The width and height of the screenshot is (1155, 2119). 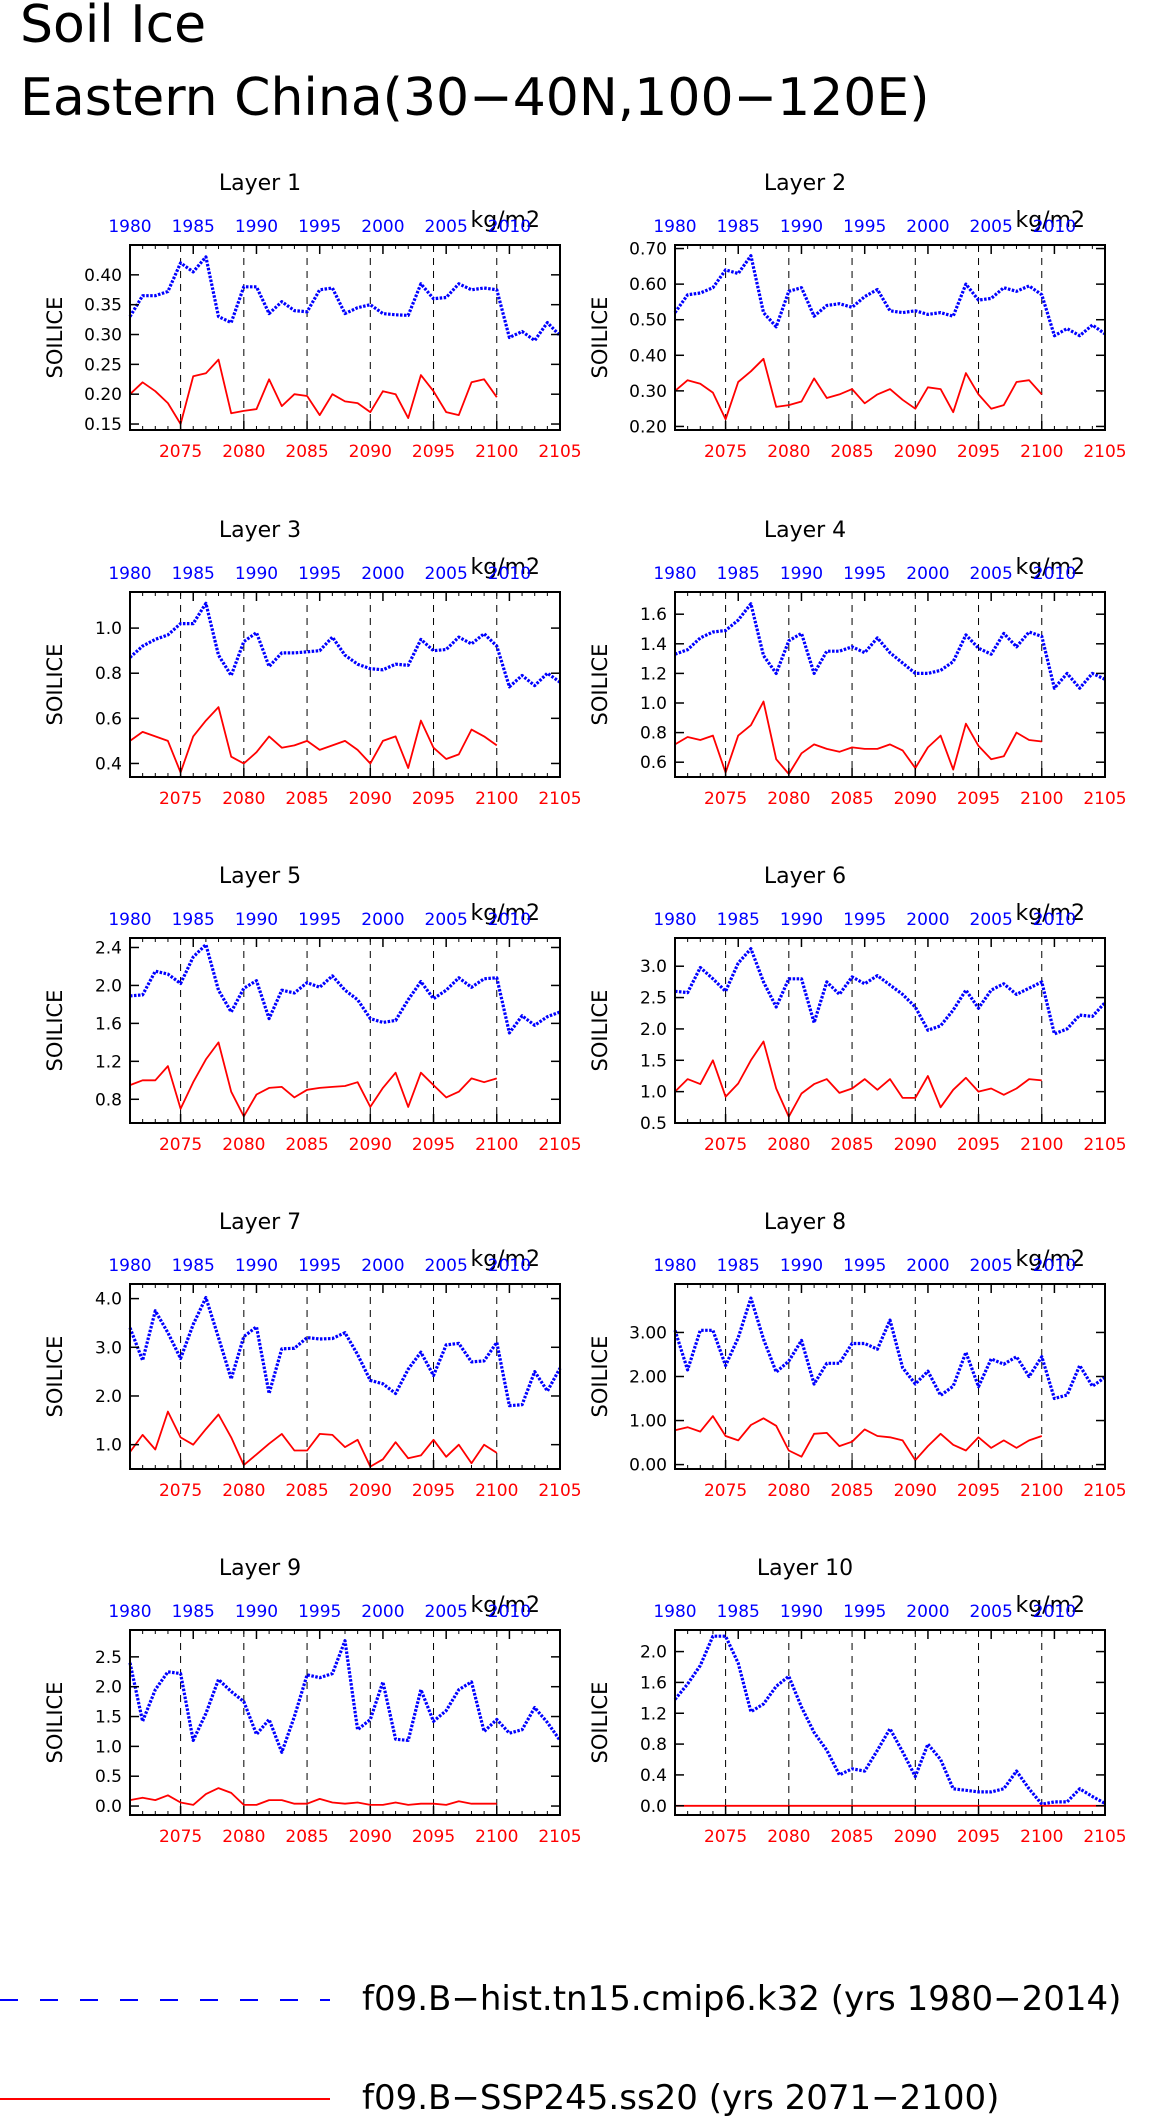 What do you see at coordinates (805, 530) in the screenshot?
I see `panel-title: Layer 4` at bounding box center [805, 530].